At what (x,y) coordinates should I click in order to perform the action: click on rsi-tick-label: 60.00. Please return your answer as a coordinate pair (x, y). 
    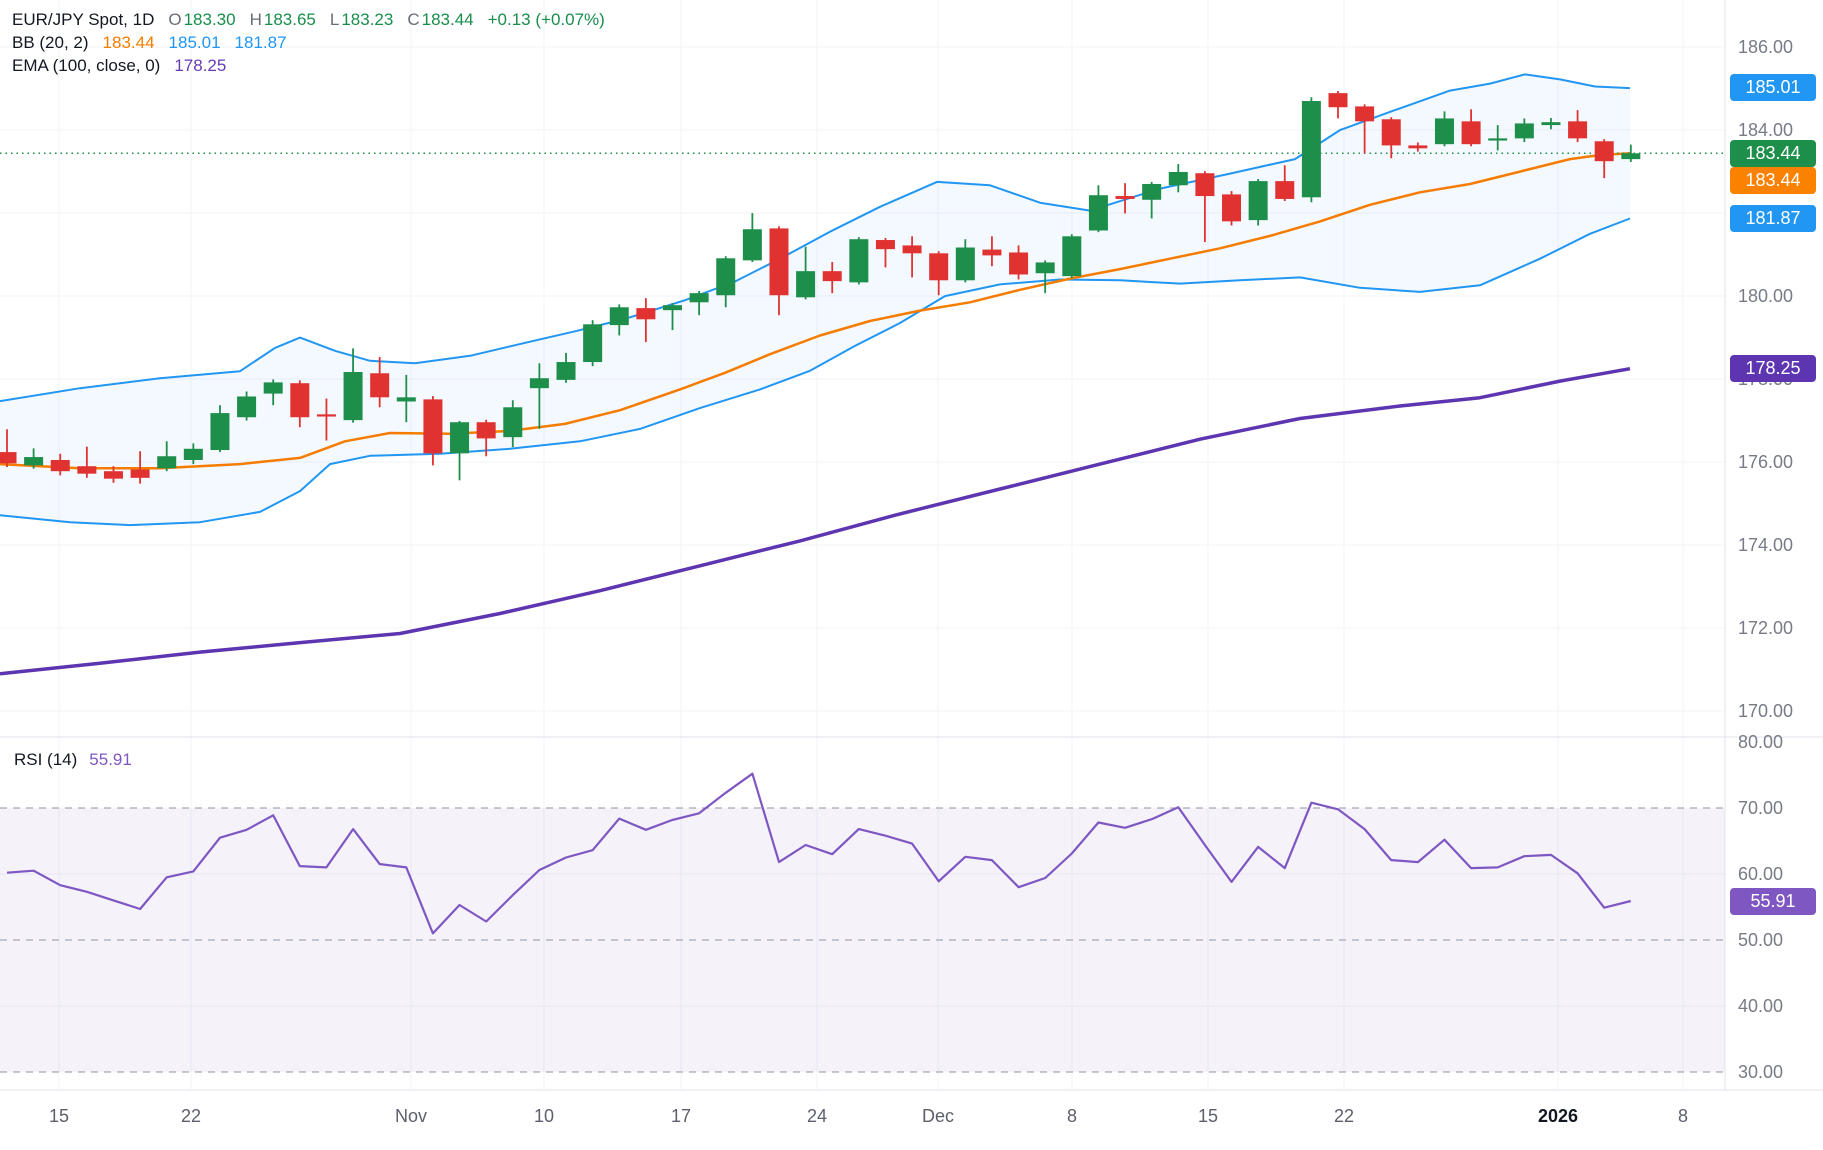
    Looking at the image, I should click on (1761, 874).